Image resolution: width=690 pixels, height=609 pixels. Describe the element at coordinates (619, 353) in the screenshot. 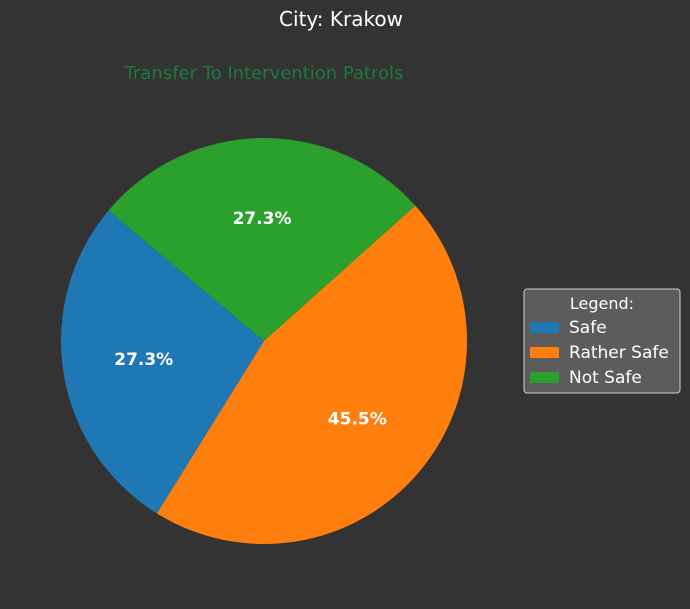

I see `legend-label-rather-safe: Rather Safe` at that location.